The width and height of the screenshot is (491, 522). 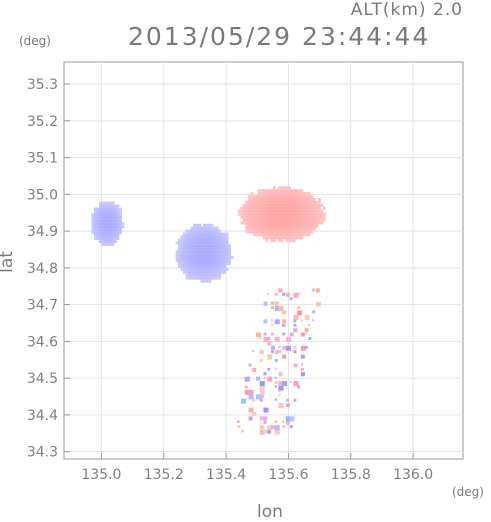 I want to click on y-tick-label: 34.8, so click(x=42, y=269).